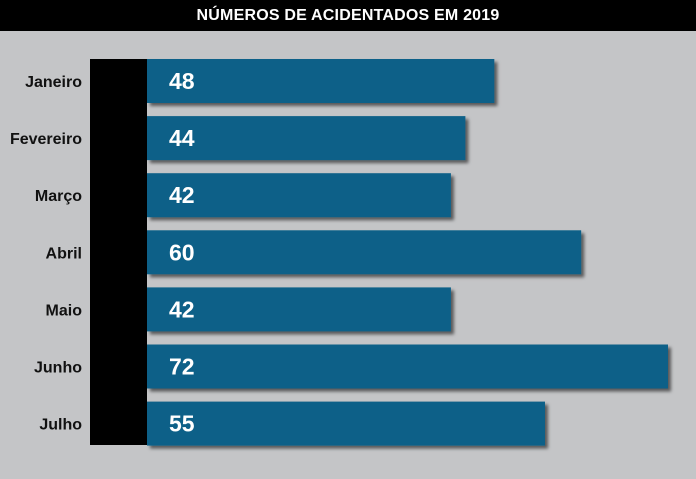  What do you see at coordinates (64, 310) in the screenshot?
I see `category-label-4: Maio` at bounding box center [64, 310].